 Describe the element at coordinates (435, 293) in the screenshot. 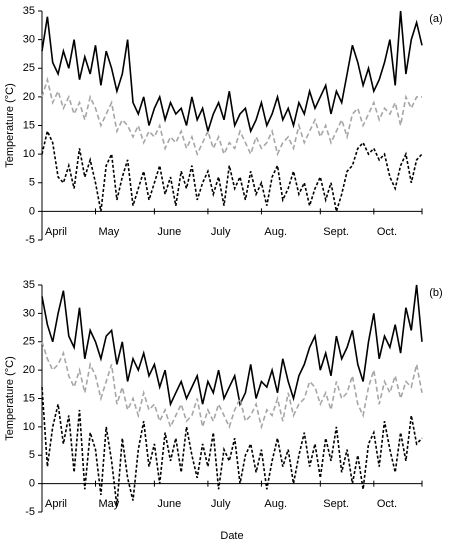

I see `panel-label: (b)` at that location.